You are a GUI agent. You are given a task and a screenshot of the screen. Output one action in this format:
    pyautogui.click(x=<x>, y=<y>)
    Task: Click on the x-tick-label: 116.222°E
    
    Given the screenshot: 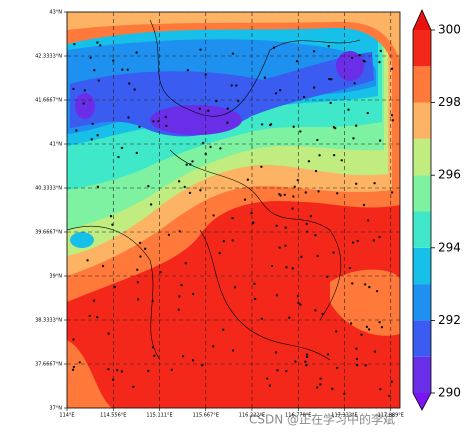 What is the action you would take?
    pyautogui.click(x=252, y=416)
    